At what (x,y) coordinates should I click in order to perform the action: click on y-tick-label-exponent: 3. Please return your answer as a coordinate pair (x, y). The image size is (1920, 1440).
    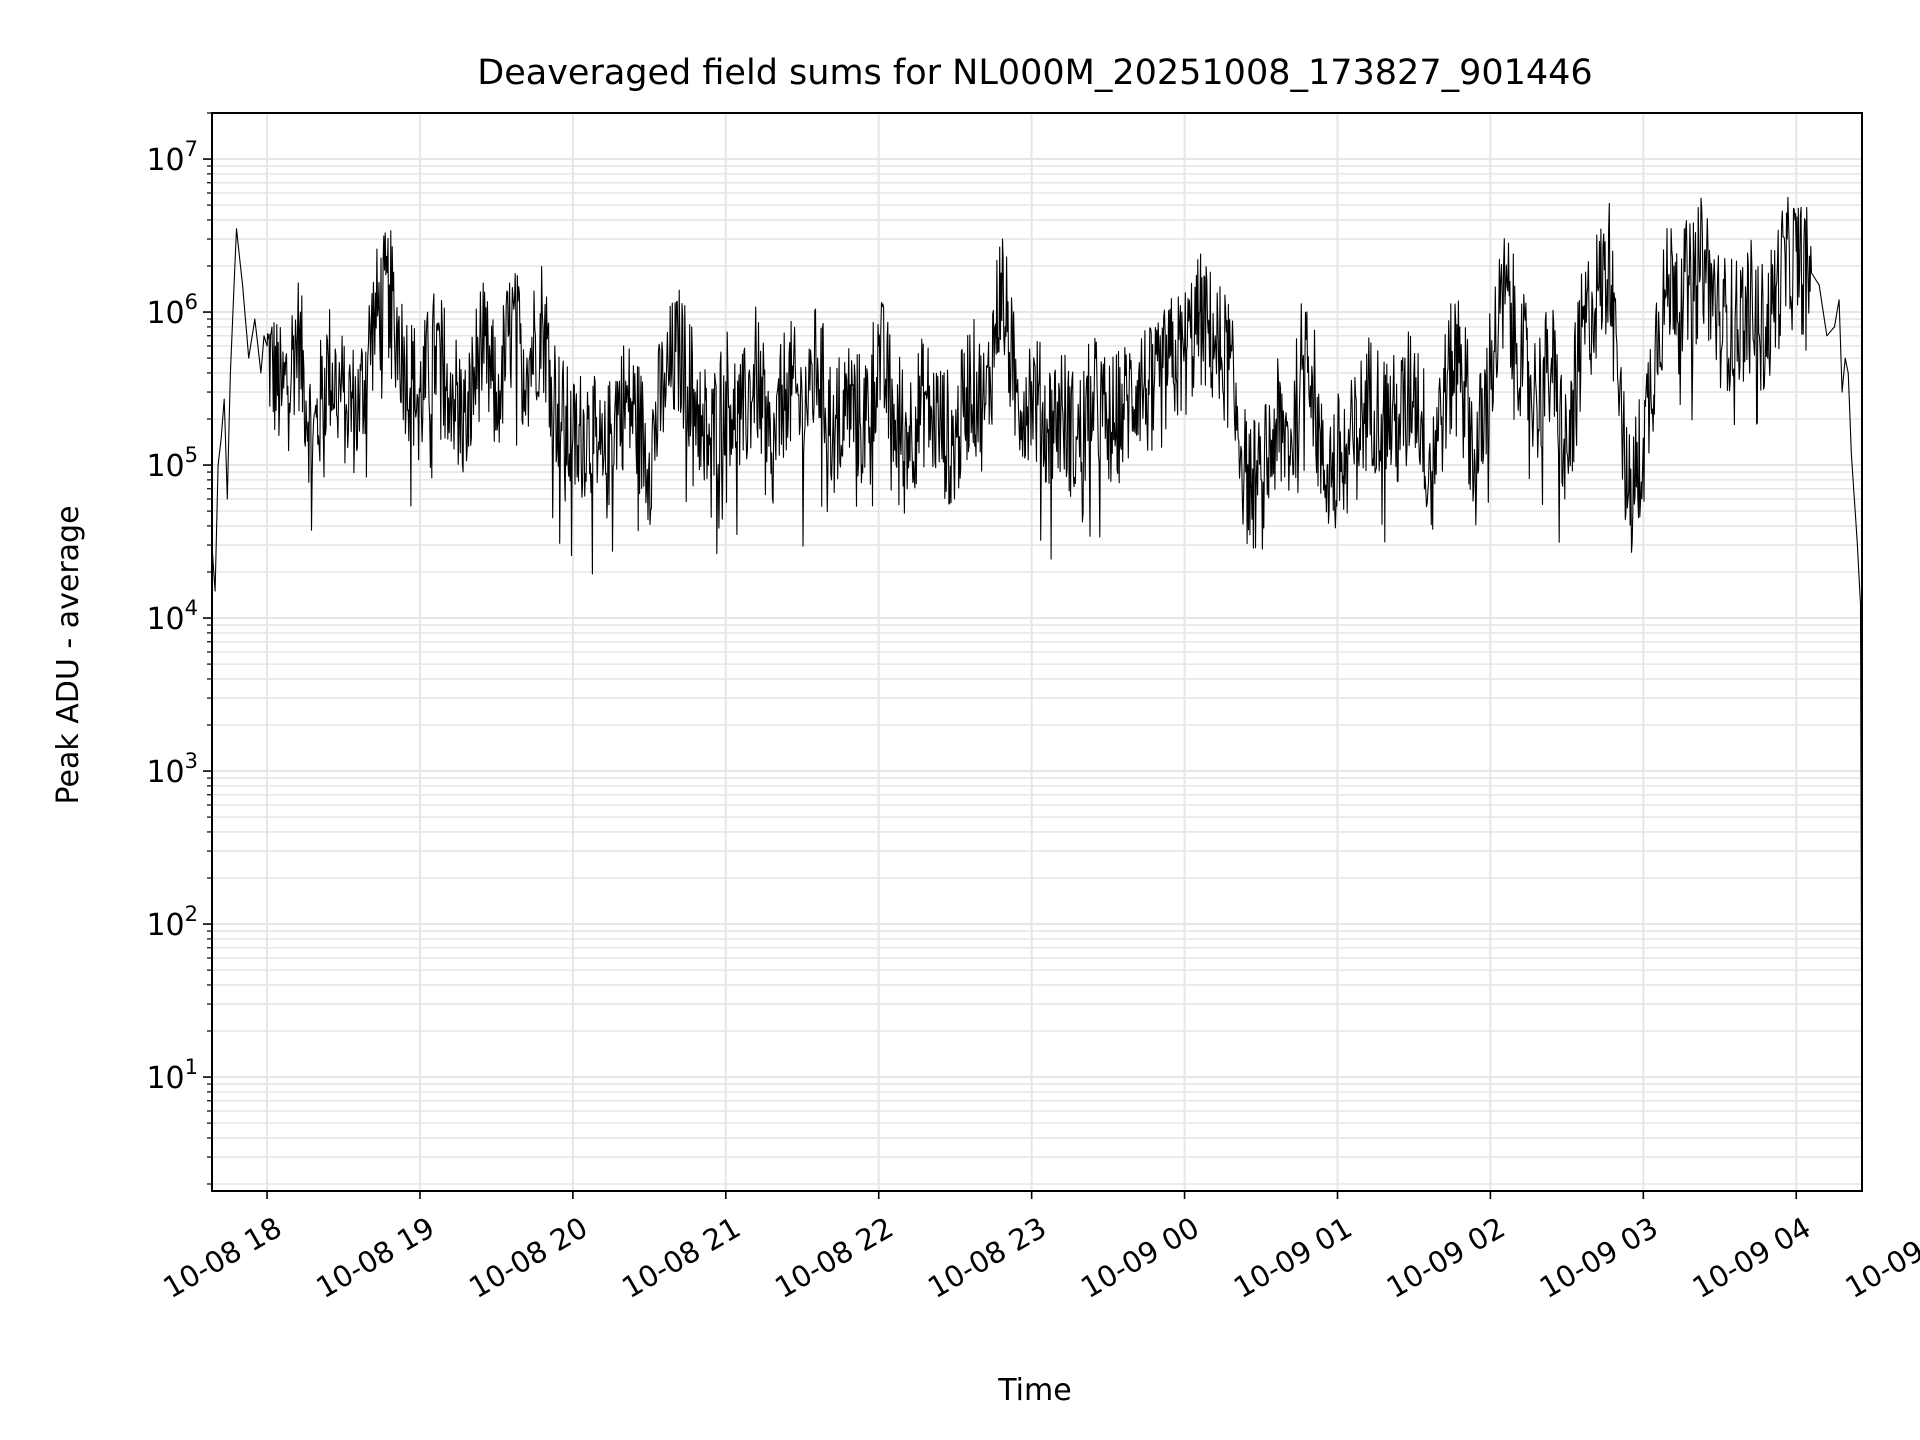
    Looking at the image, I should click on (191, 761).